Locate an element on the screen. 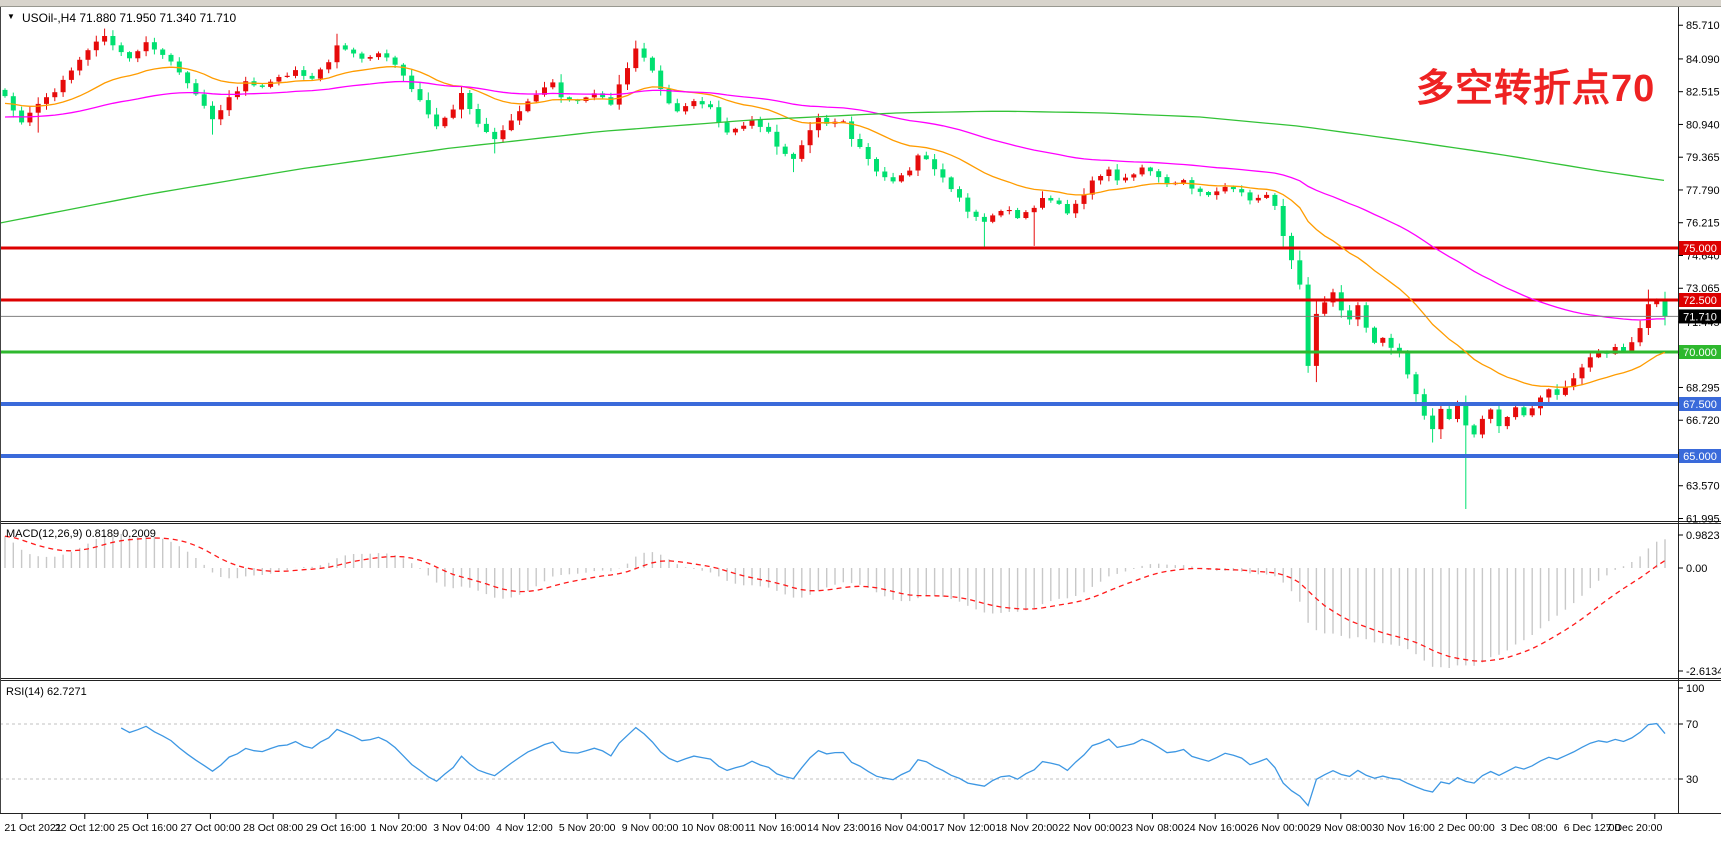  time-axis-label: 11 Nov 16:00 is located at coordinates (776, 828).